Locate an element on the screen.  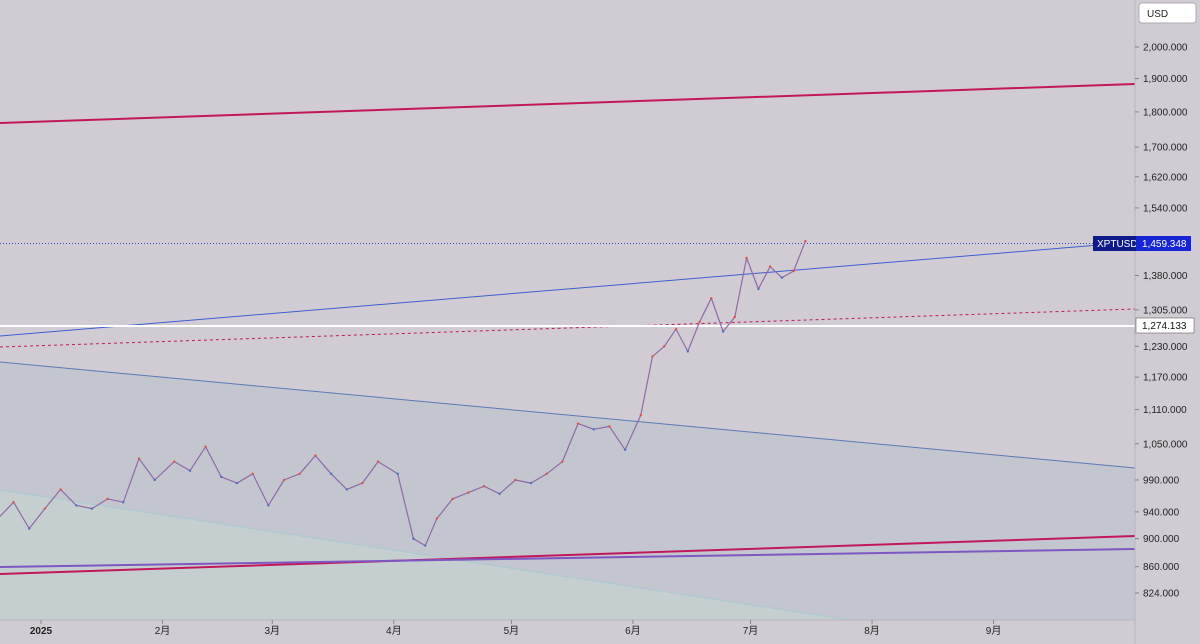
y-tick-label: 900.000 is located at coordinates (1161, 539).